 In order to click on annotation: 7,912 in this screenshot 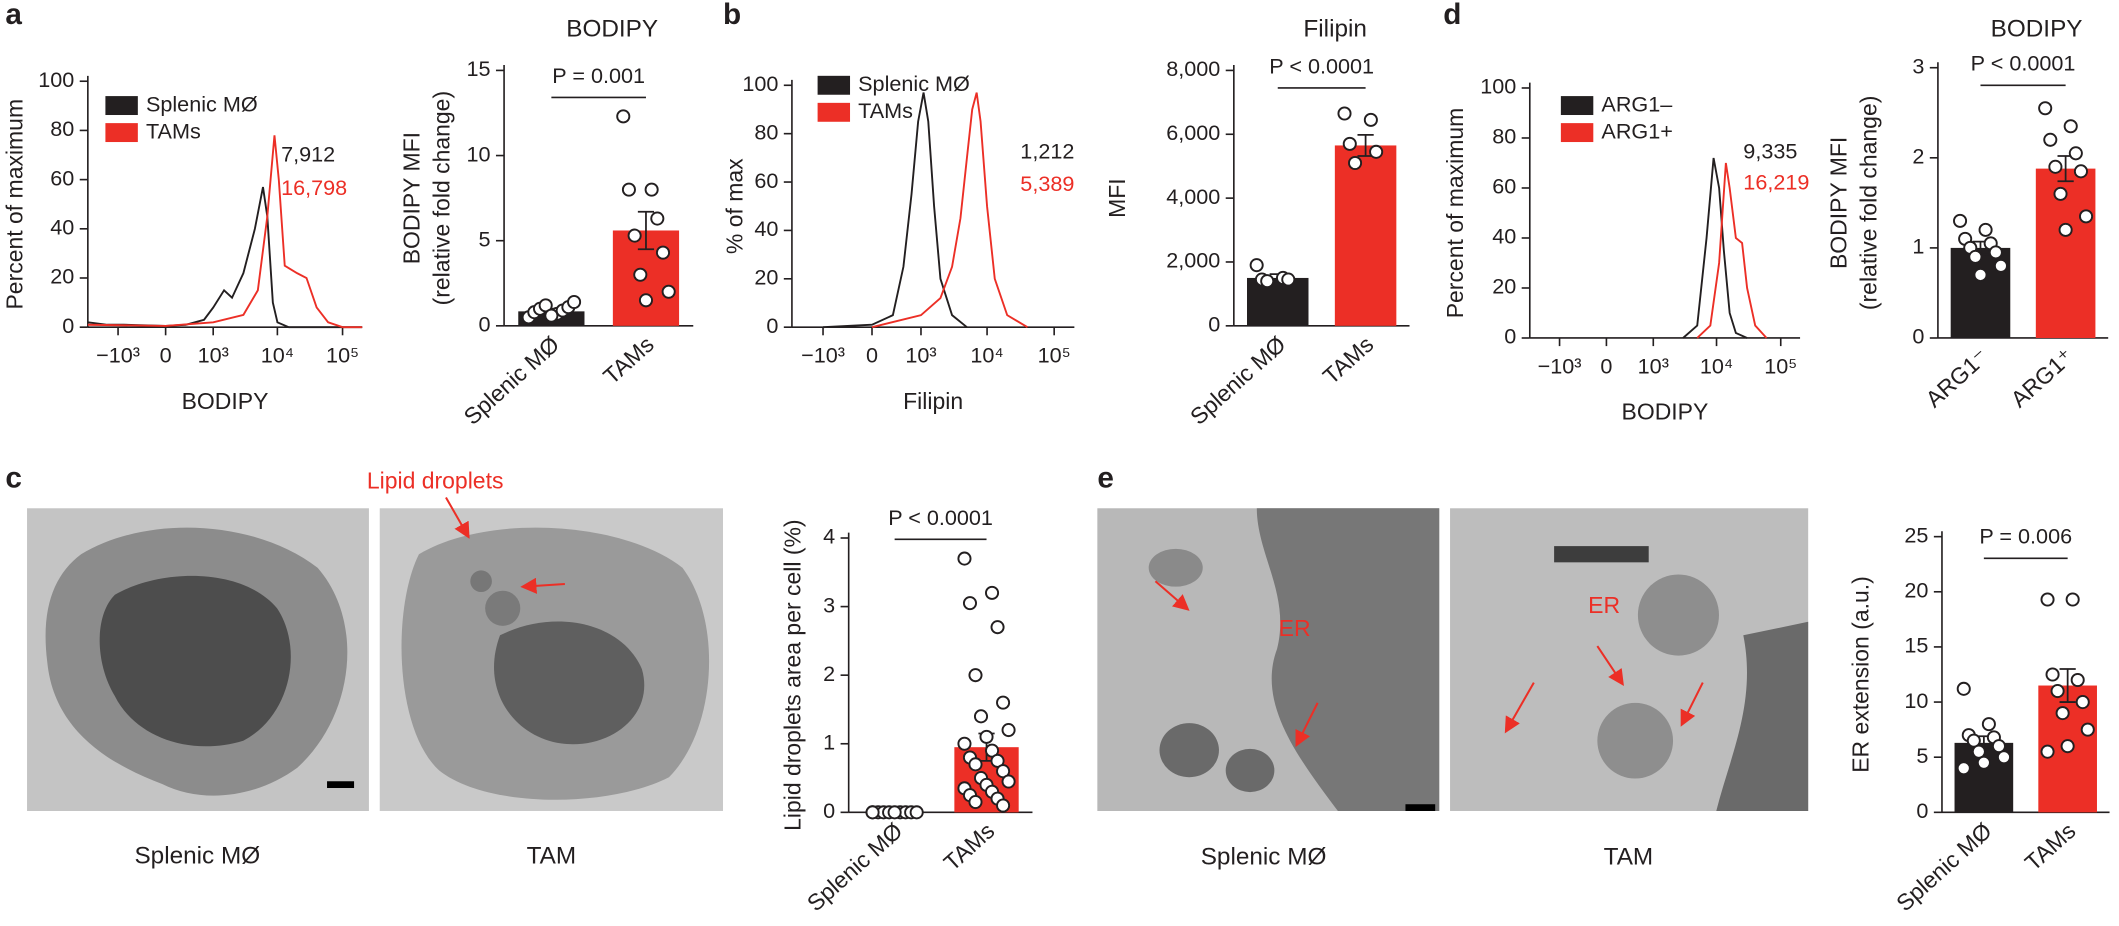, I will do `click(308, 153)`.